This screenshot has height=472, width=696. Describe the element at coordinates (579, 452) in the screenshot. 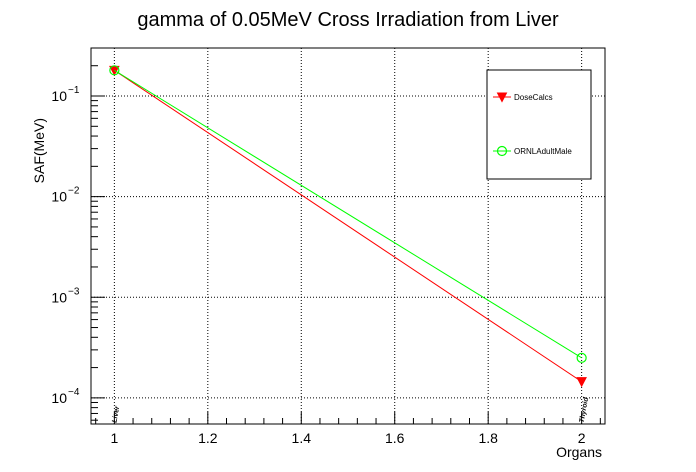

I see `x-axis-title: Organs` at that location.